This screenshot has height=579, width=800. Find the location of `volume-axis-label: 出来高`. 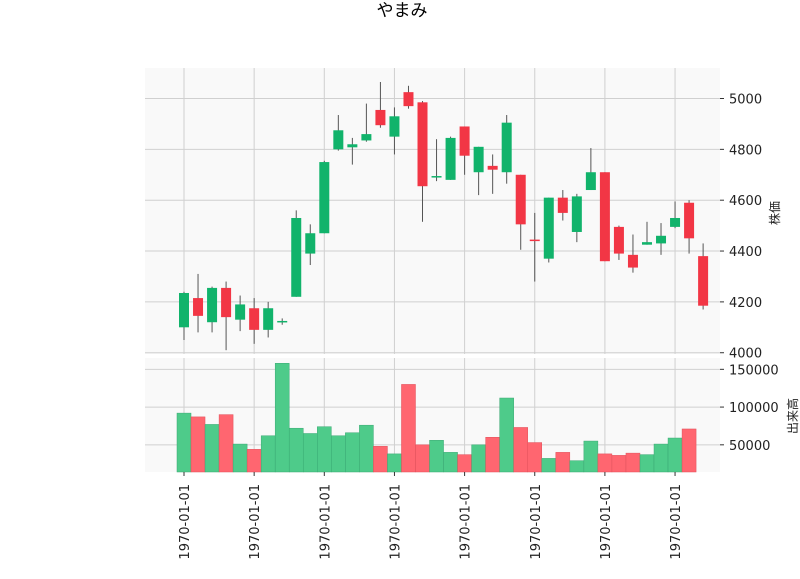

volume-axis-label: 出来高 is located at coordinates (792, 416).